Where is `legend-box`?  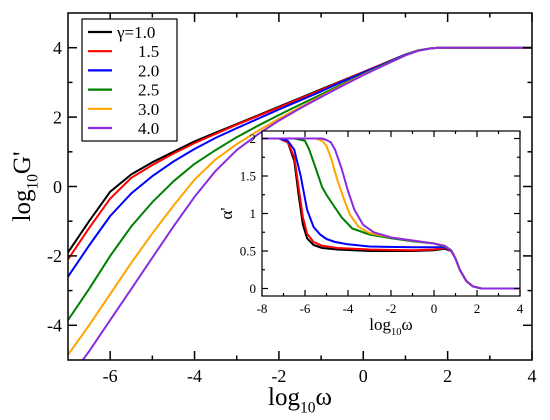 legend-box is located at coordinates (129, 80).